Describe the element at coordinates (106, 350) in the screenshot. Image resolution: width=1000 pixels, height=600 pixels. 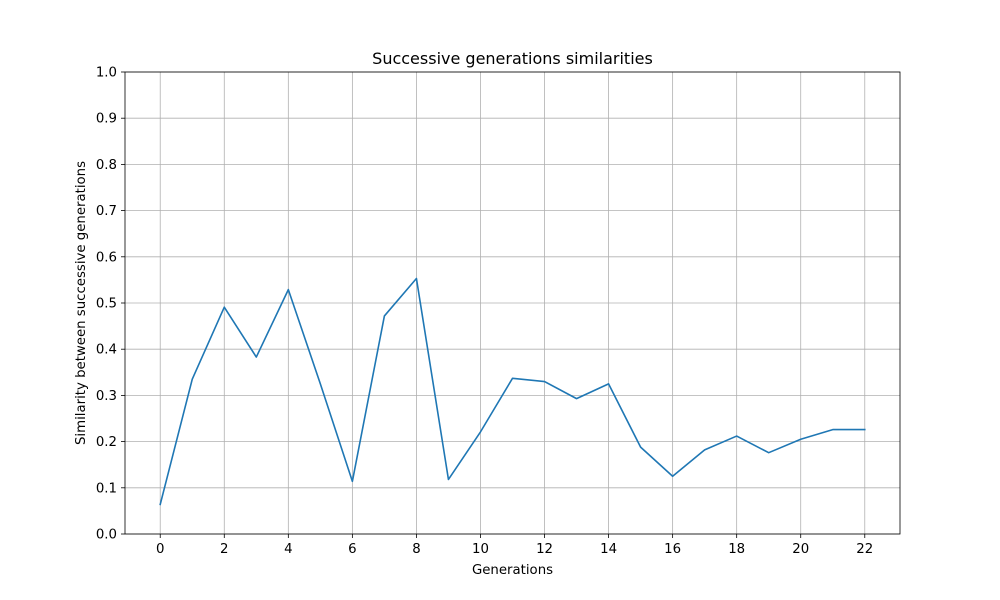
I see `y-tick-label: 0.4` at that location.